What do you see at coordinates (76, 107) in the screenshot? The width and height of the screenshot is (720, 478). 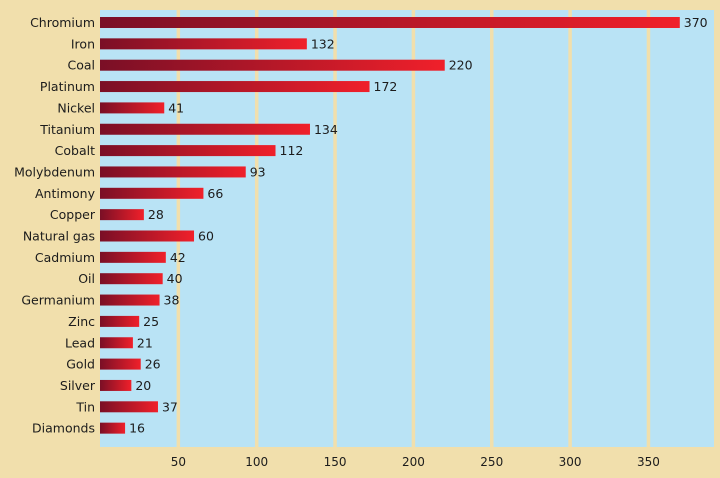 I see `category-label: Nickel` at bounding box center [76, 107].